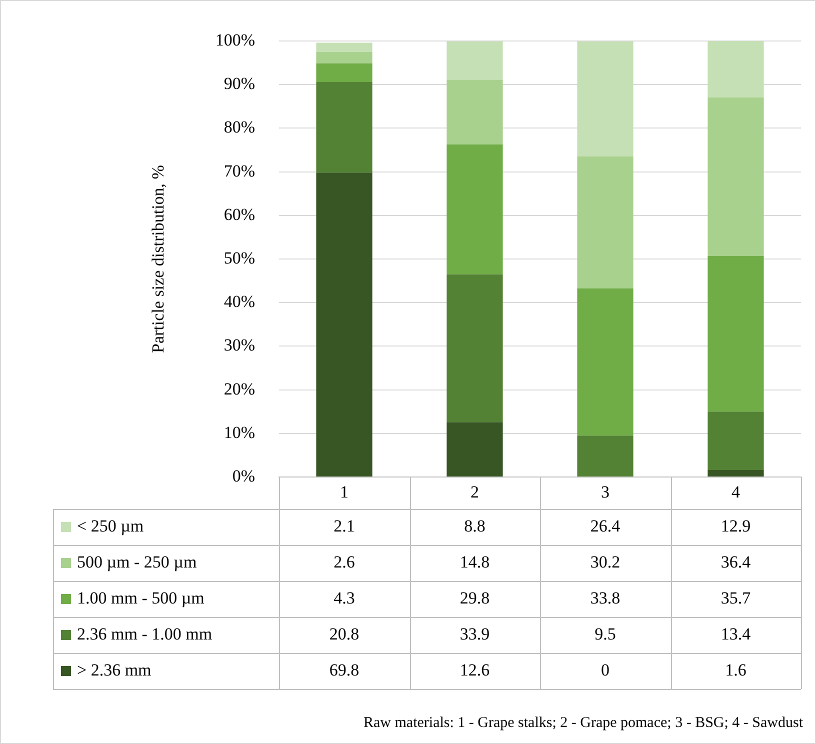  What do you see at coordinates (736, 634) in the screenshot?
I see `data-label: 13.4` at bounding box center [736, 634].